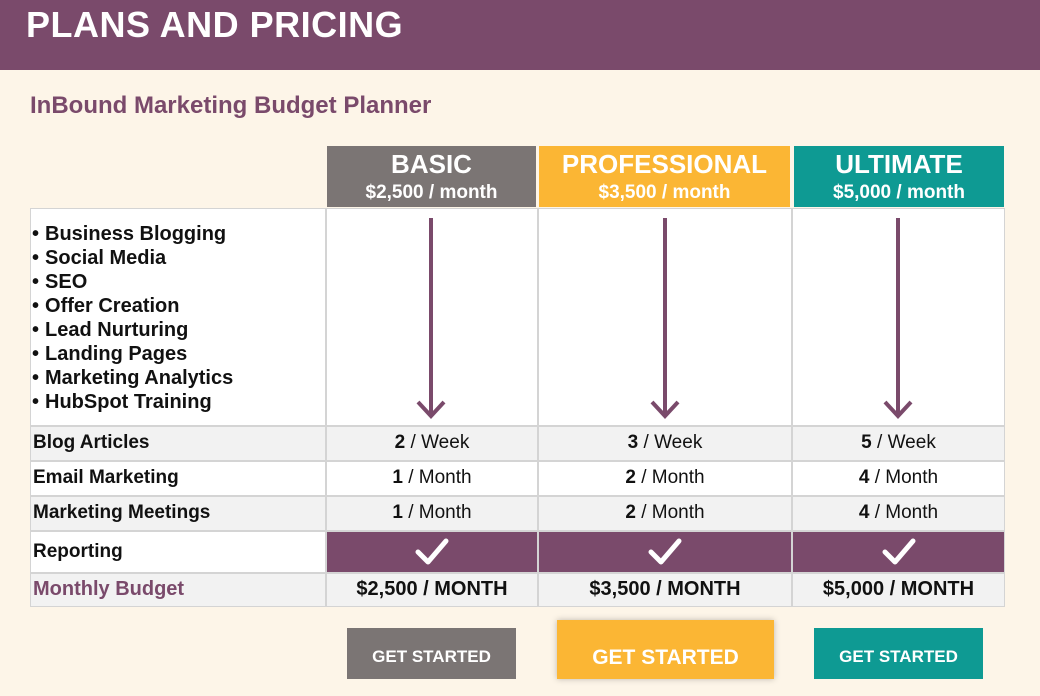  I want to click on get-started-ultimate-button: GET STARTED, so click(898, 653).